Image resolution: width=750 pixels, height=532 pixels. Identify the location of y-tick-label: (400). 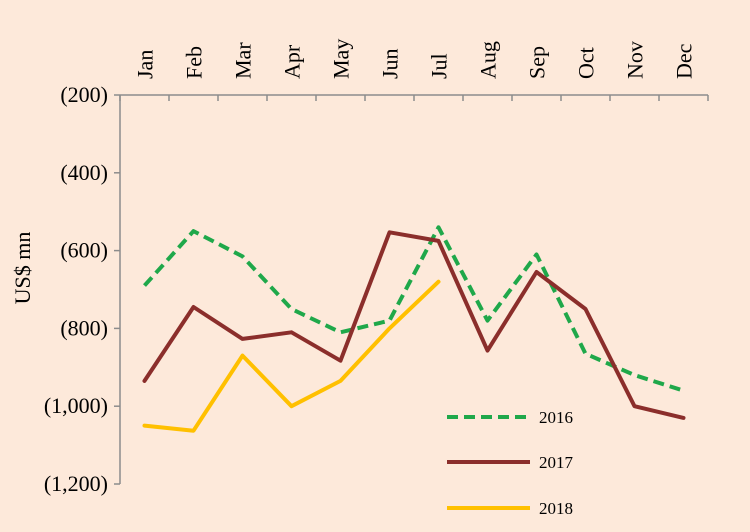
(84, 172).